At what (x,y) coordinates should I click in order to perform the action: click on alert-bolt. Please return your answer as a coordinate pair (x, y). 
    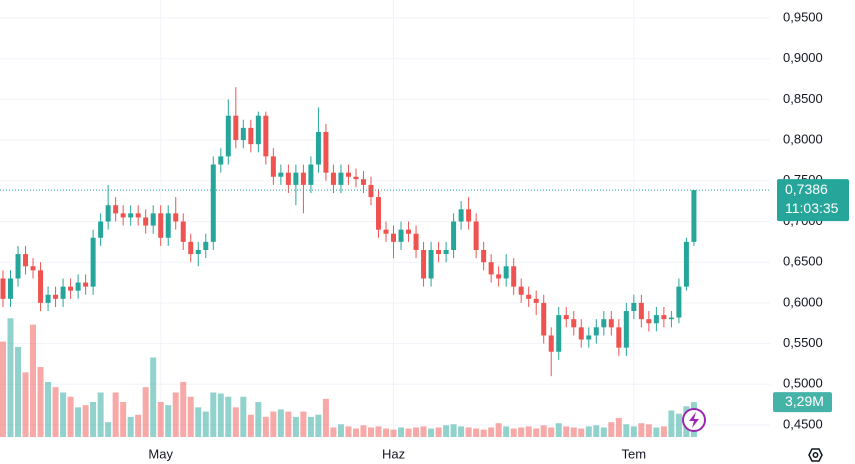
    Looking at the image, I should click on (694, 420).